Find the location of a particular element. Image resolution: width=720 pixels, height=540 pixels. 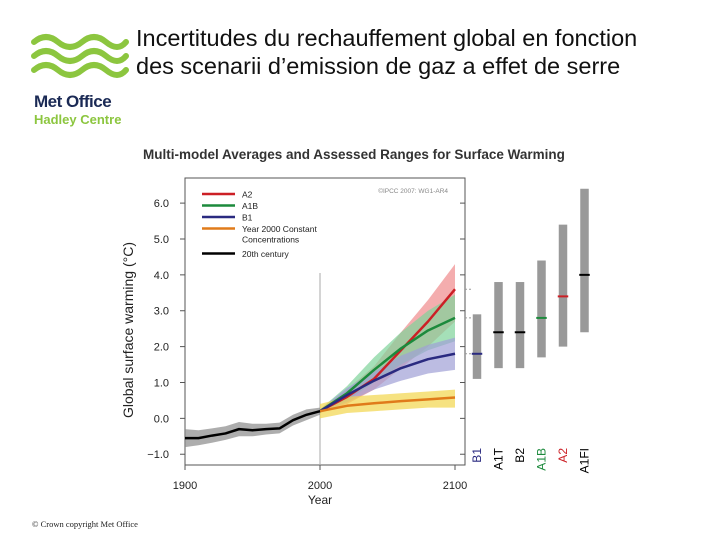

legend-label-3-cont: Concentrations is located at coordinates (270, 240).